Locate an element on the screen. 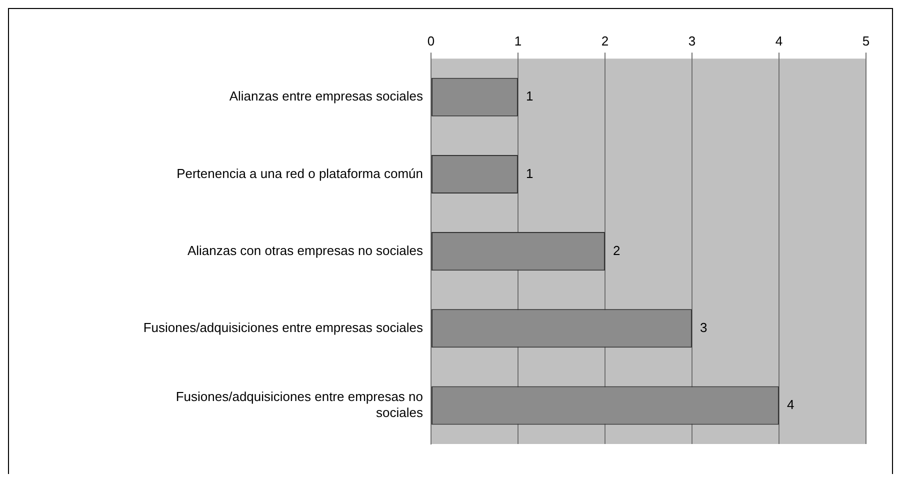 This screenshot has width=903, height=482. y-tick-label: Fusiones/adquisiciones entre empresas no sociales is located at coordinates (300, 404).